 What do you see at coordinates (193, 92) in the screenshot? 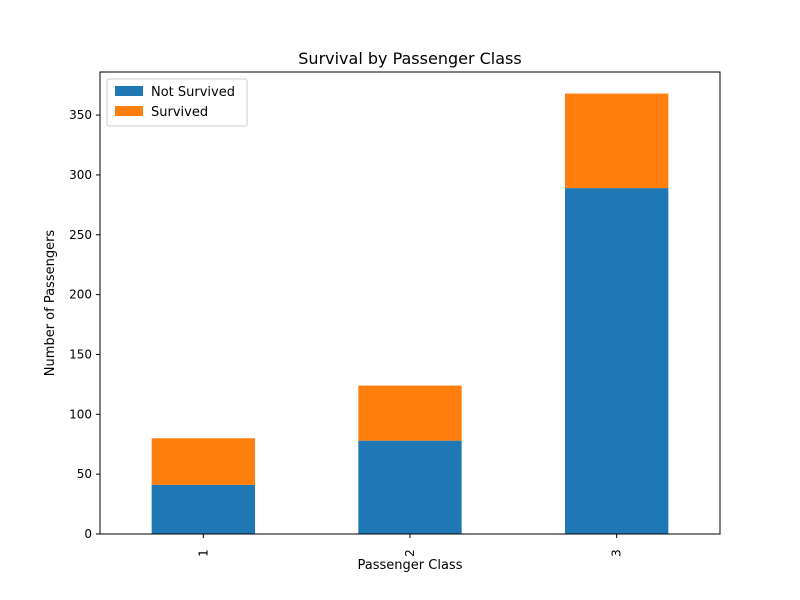
I see `legend-label-not-survived: Not Survived` at bounding box center [193, 92].